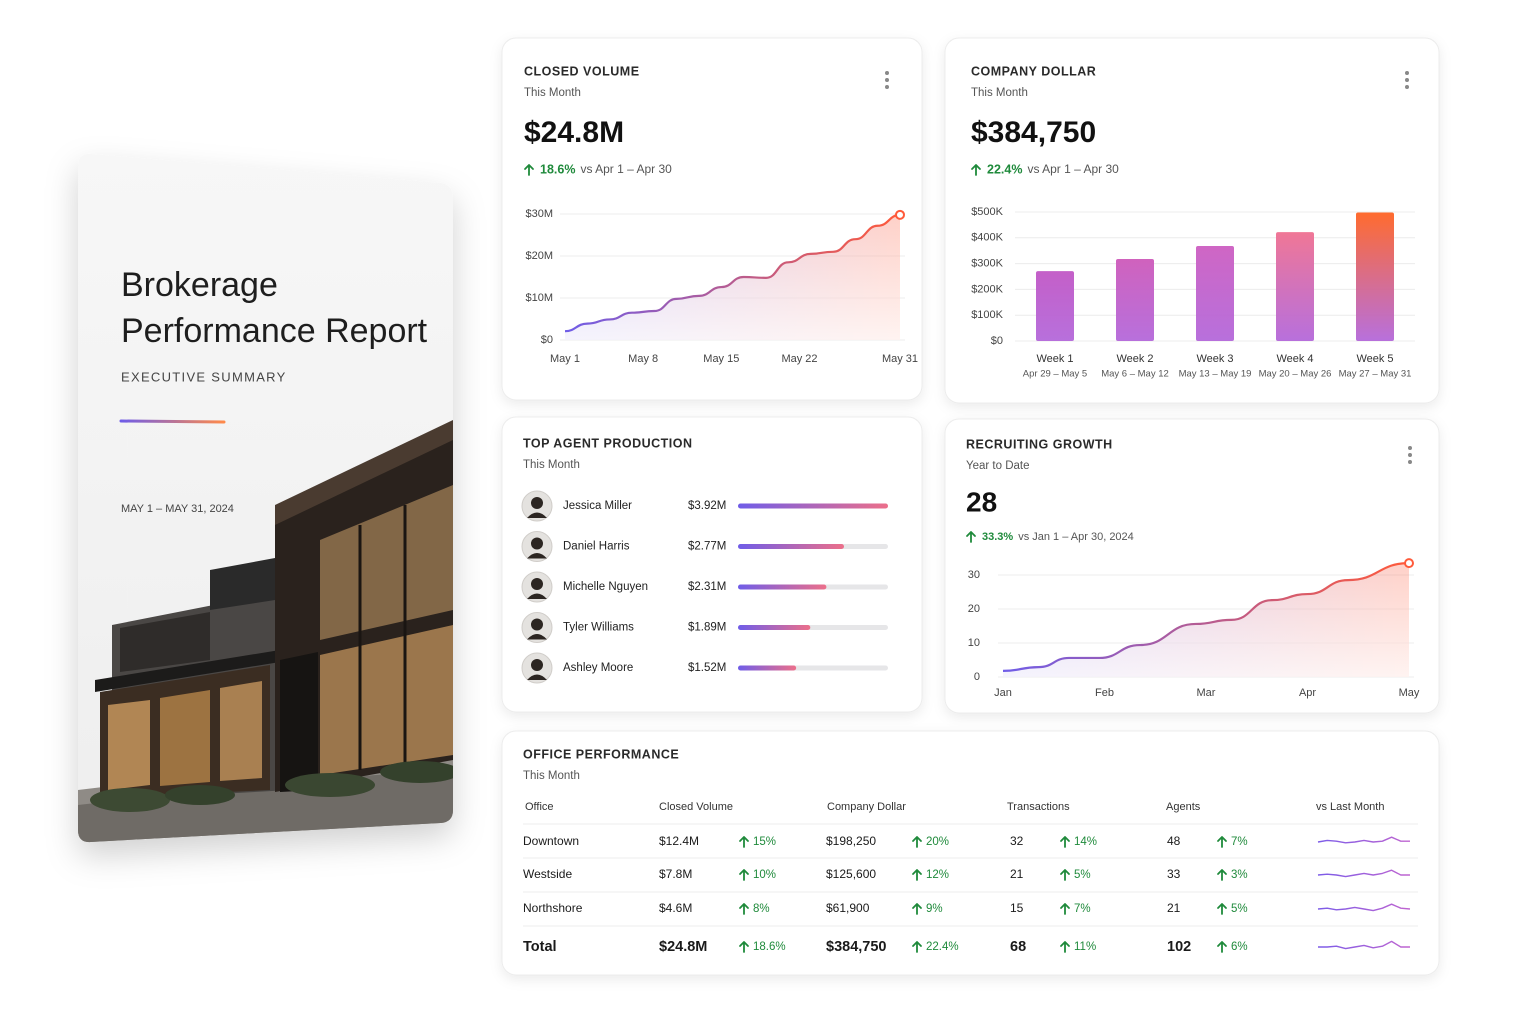 This screenshot has height=1024, width=1536. Describe the element at coordinates (539, 256) in the screenshot. I see `y-tick-label: $20M` at that location.